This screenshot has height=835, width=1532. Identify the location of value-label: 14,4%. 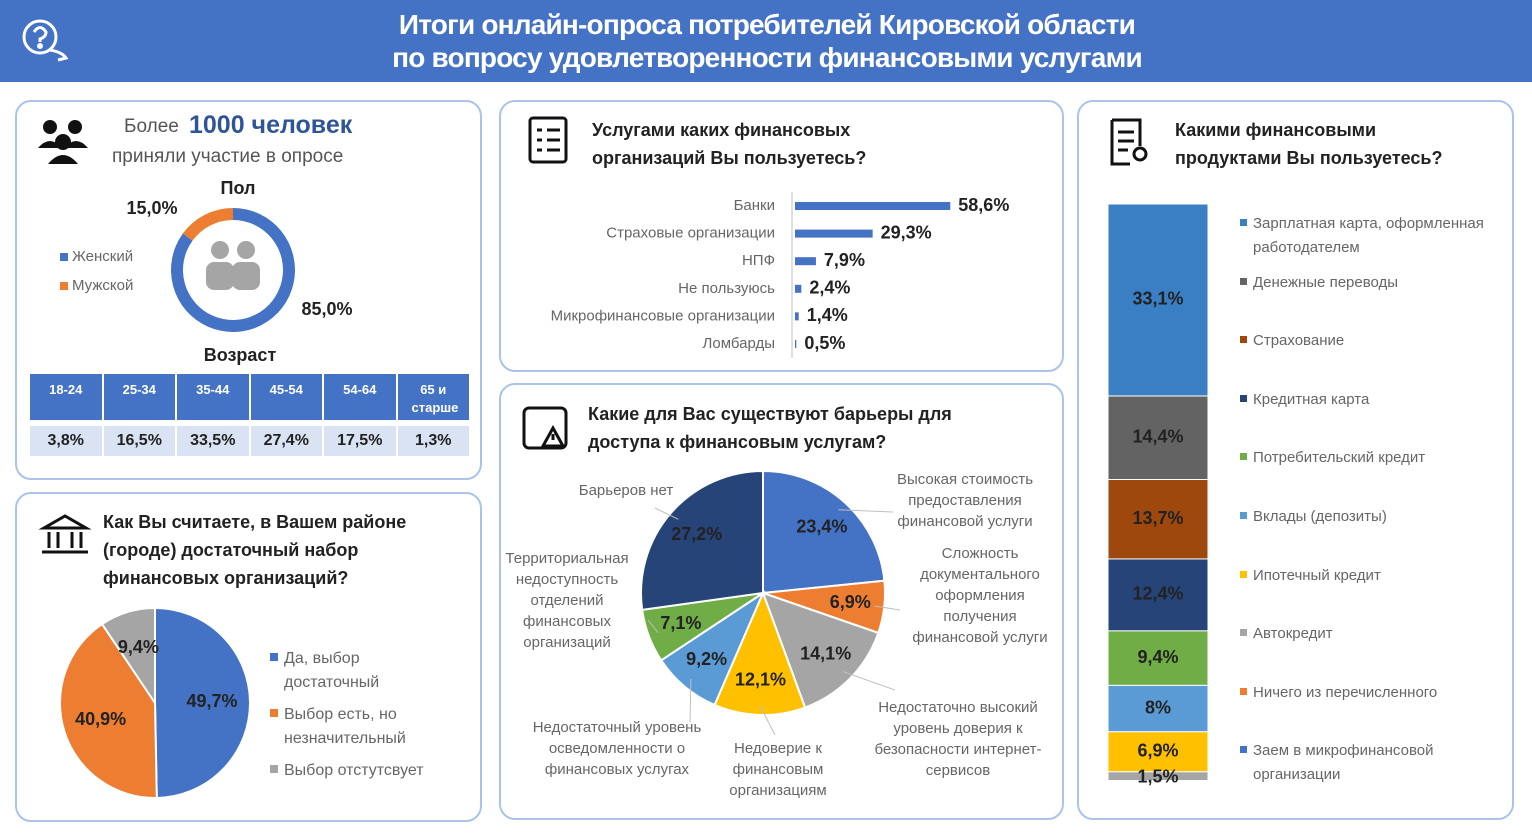
(1157, 436).